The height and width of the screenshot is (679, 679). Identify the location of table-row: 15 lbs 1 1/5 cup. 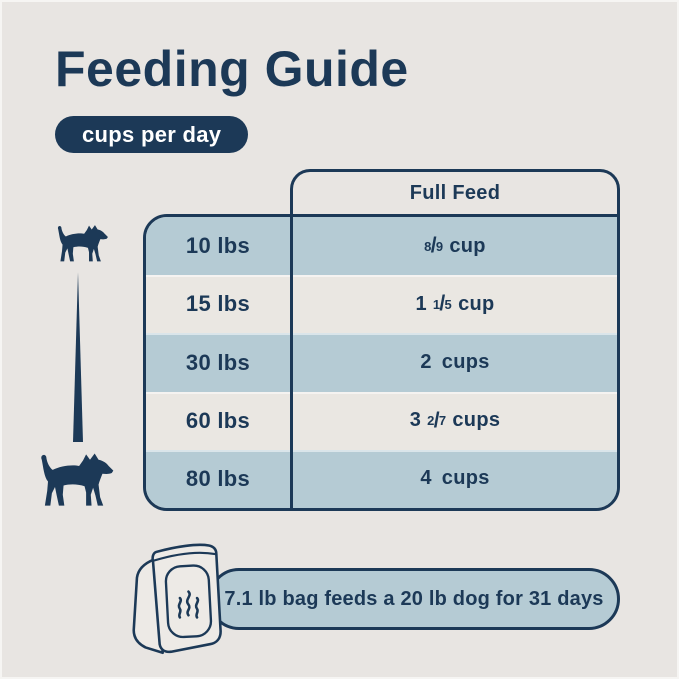
(381, 304).